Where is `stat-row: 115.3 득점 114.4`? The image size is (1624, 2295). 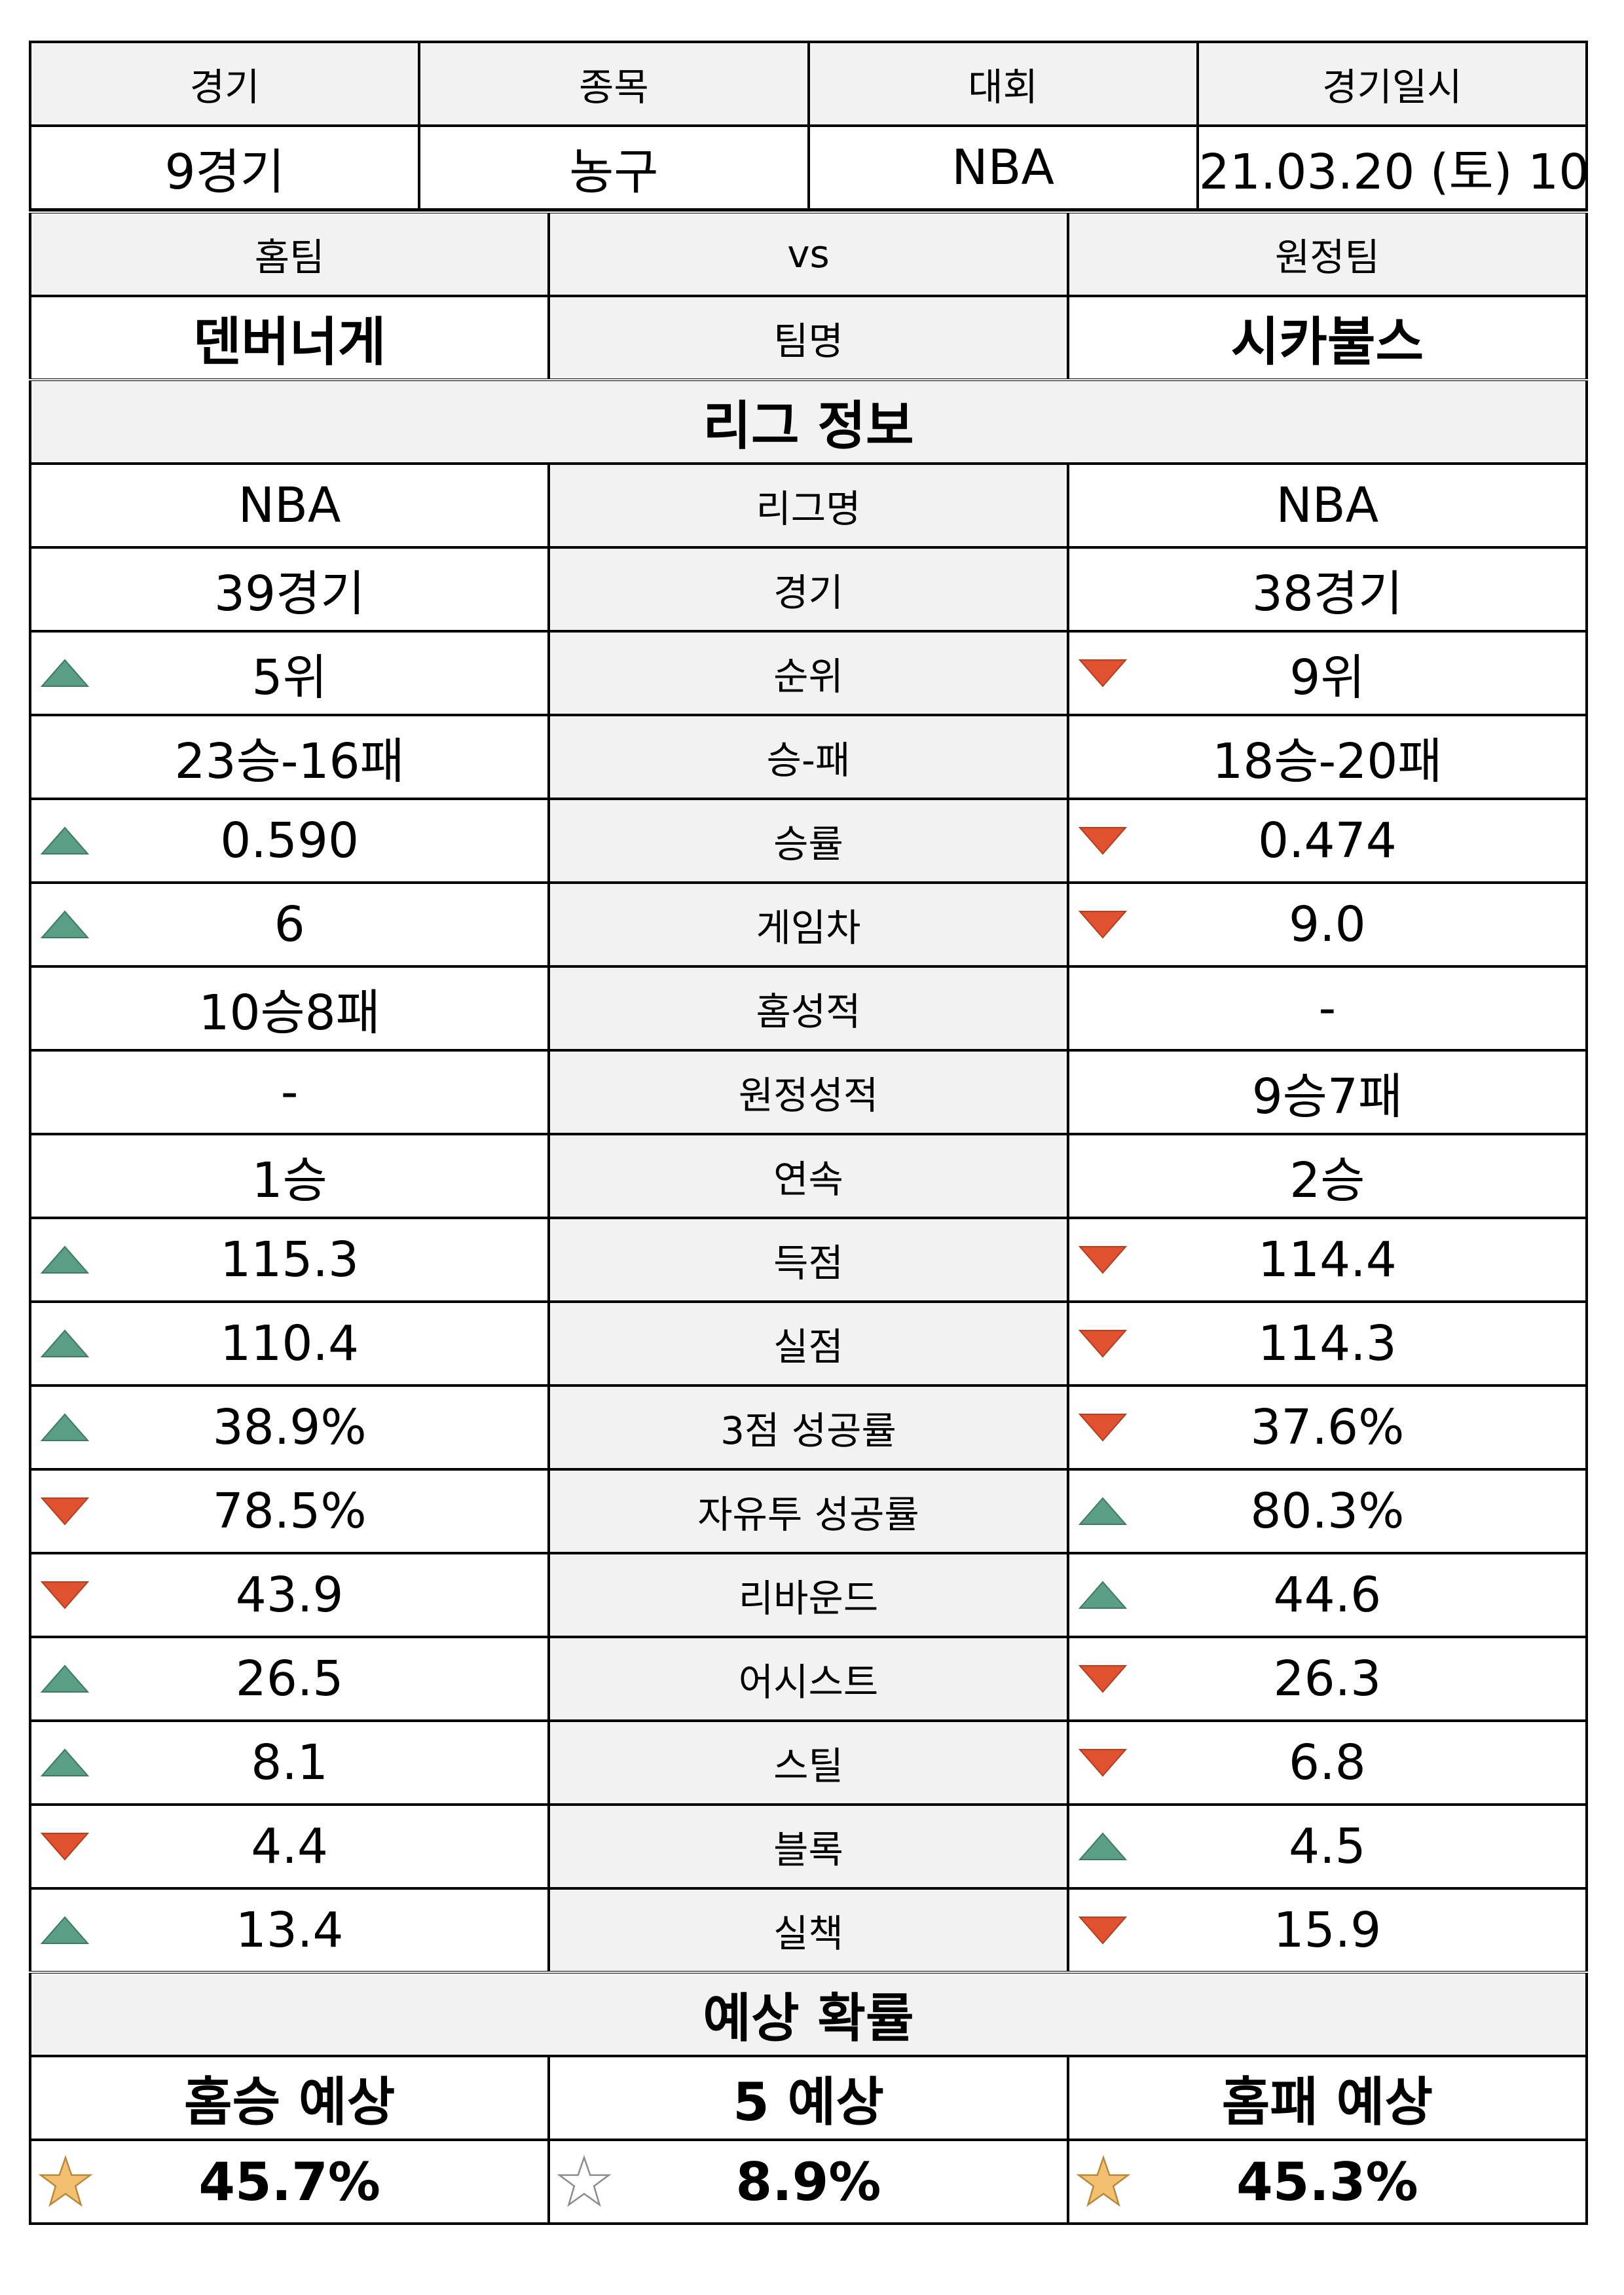 stat-row: 115.3 득점 114.4 is located at coordinates (808, 1260).